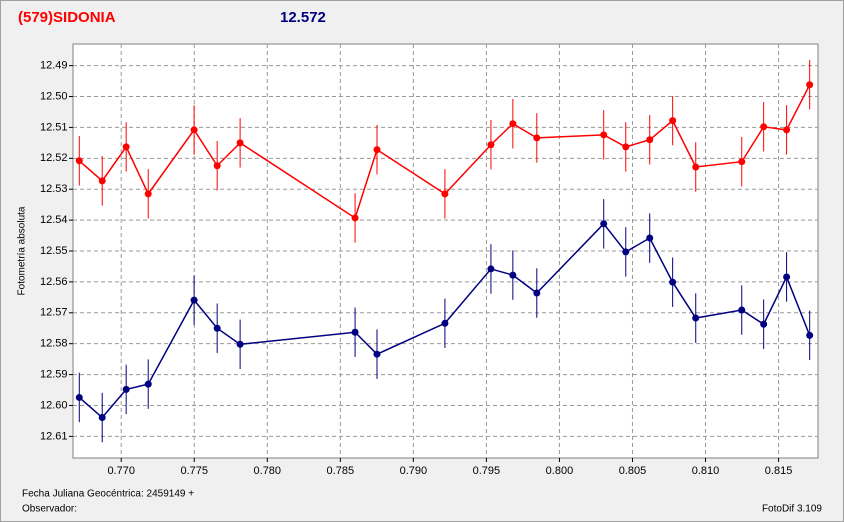 Image resolution: width=844 pixels, height=522 pixels. Describe the element at coordinates (303, 17) in the screenshot. I see `subtitle: 12.572` at that location.